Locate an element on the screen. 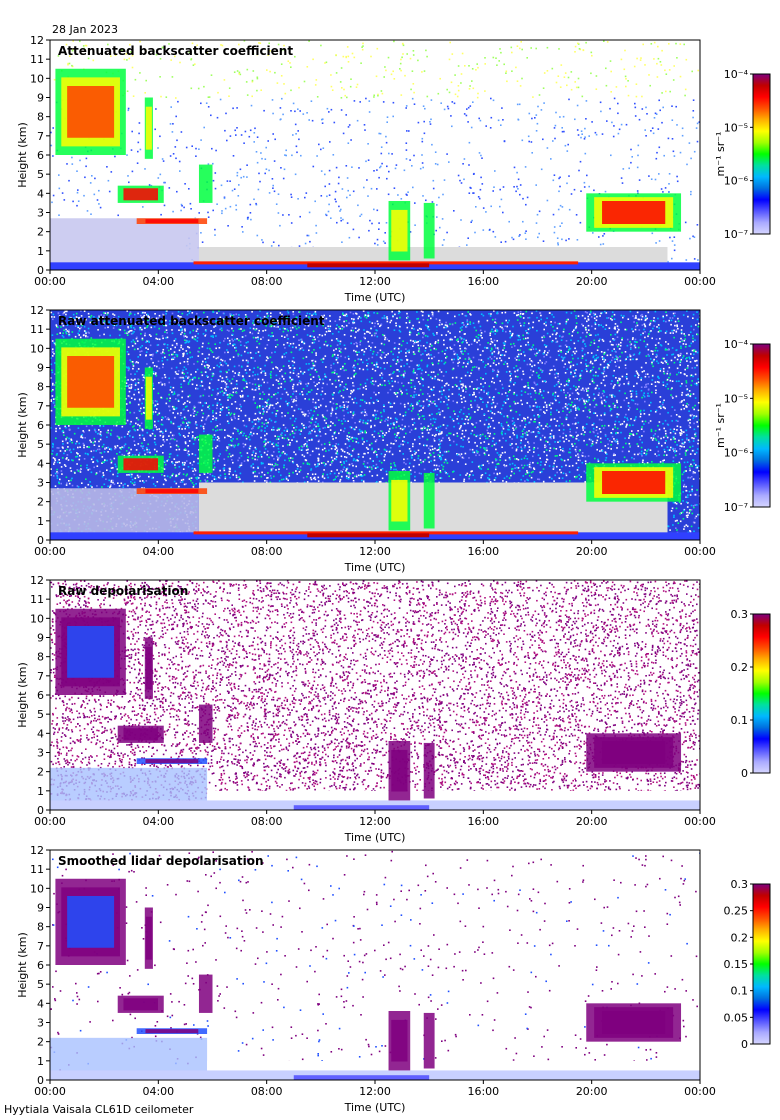 The height and width of the screenshot is (1120, 780). colorbar-tick-label: 0.15 is located at coordinates (736, 964).